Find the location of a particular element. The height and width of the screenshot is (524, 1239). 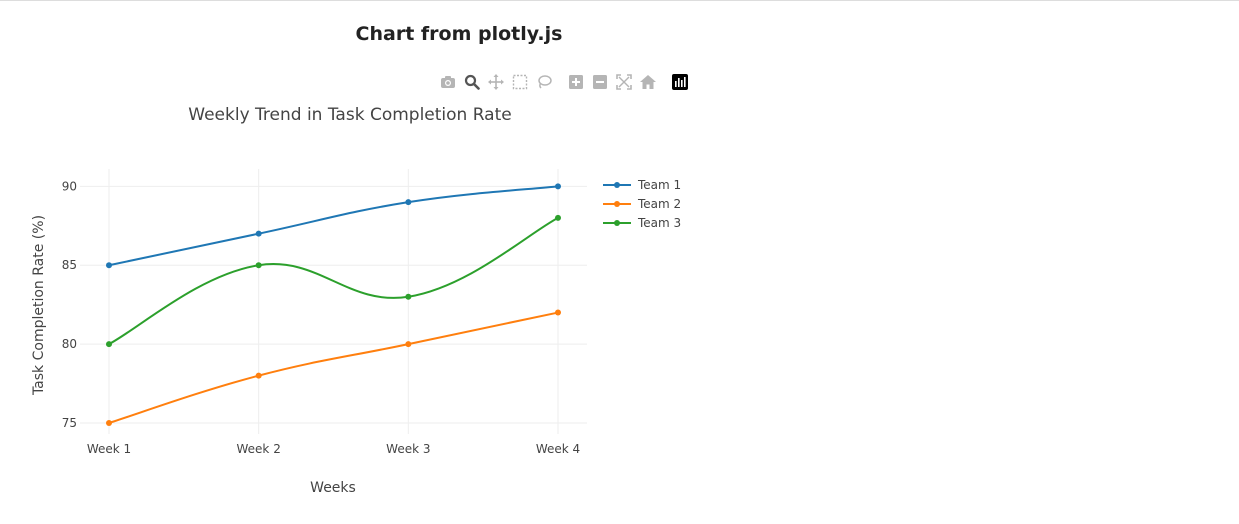

legend-label: Team 3 is located at coordinates (659, 223).